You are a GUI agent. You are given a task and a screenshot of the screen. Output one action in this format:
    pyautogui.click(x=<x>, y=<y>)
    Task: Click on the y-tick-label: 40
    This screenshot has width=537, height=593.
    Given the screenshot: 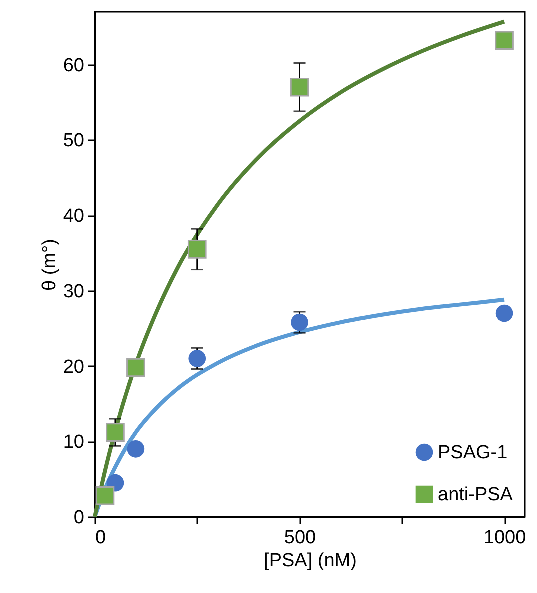 What is the action you would take?
    pyautogui.click(x=73, y=217)
    